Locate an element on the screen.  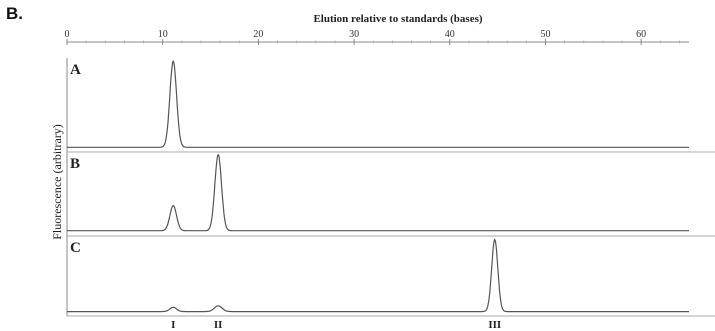
x-tick-label-60: 60 is located at coordinates (641, 34).